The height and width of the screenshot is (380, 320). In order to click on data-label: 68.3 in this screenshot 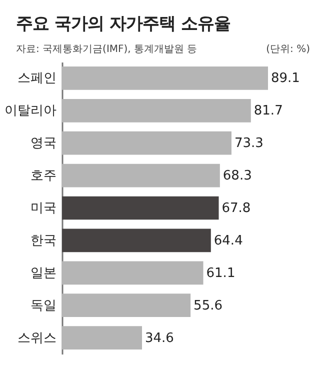, I will do `click(237, 176)`.